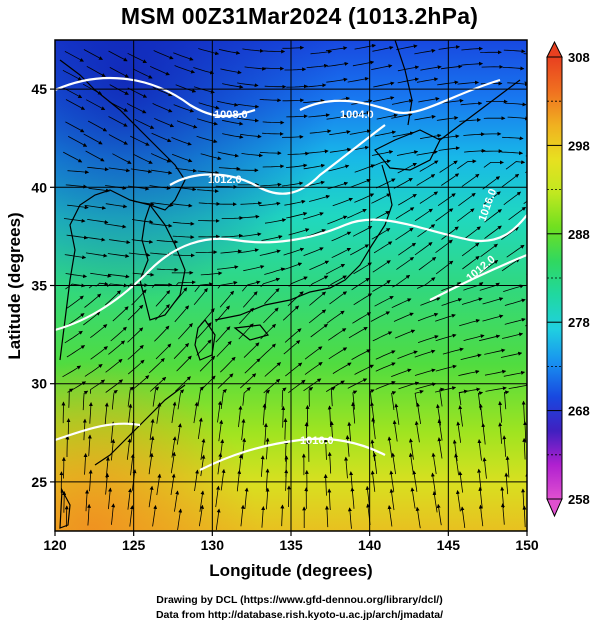 Image resolution: width=599 pixels, height=625 pixels. I want to click on colorbar: 308 298 288 278 268 258, so click(568, 279).